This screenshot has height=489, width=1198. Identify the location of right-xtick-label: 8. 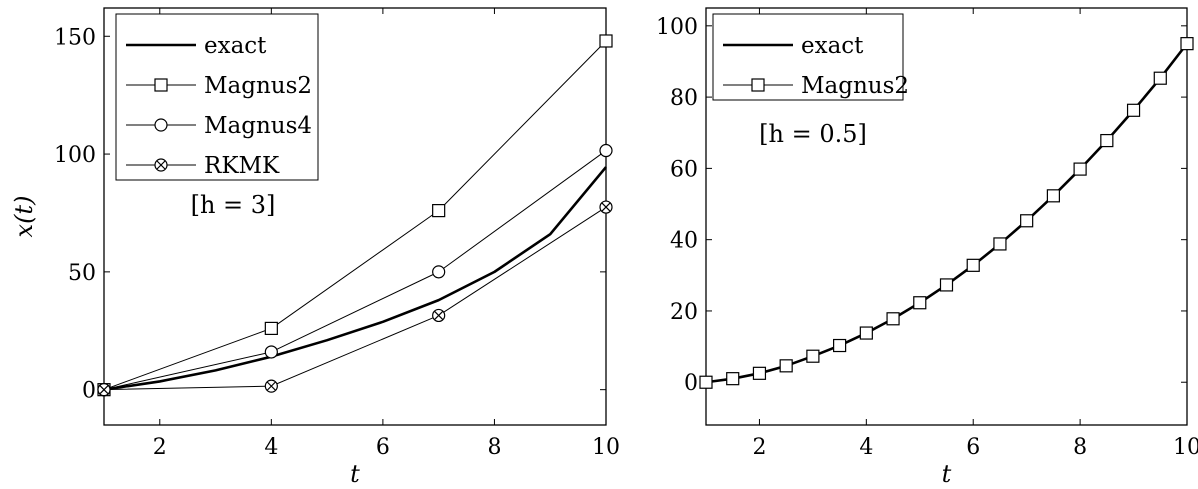
(1080, 447).